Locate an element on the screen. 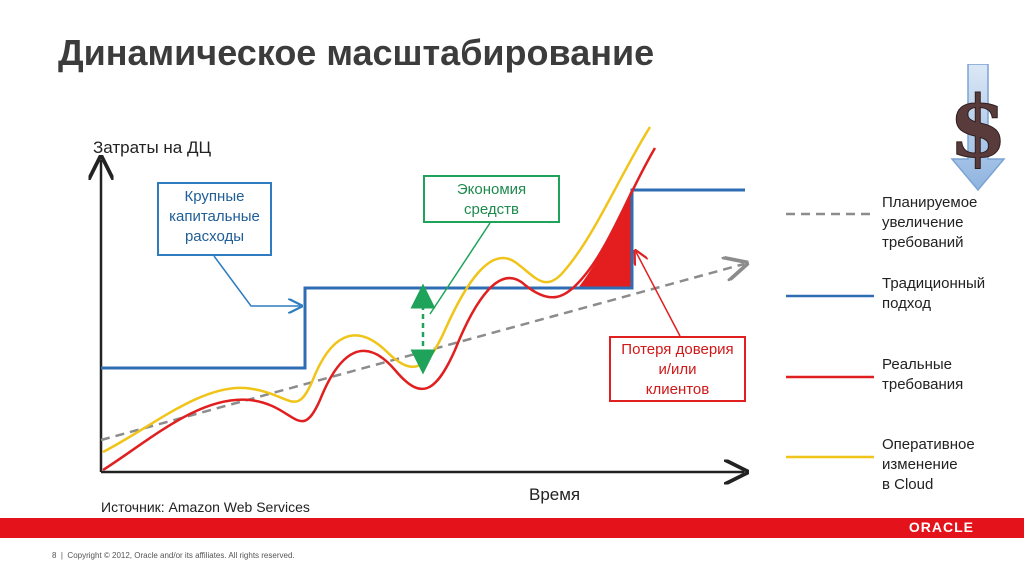 This screenshot has height=576, width=1024. oracle-logo: ORACLE is located at coordinates (941, 527).